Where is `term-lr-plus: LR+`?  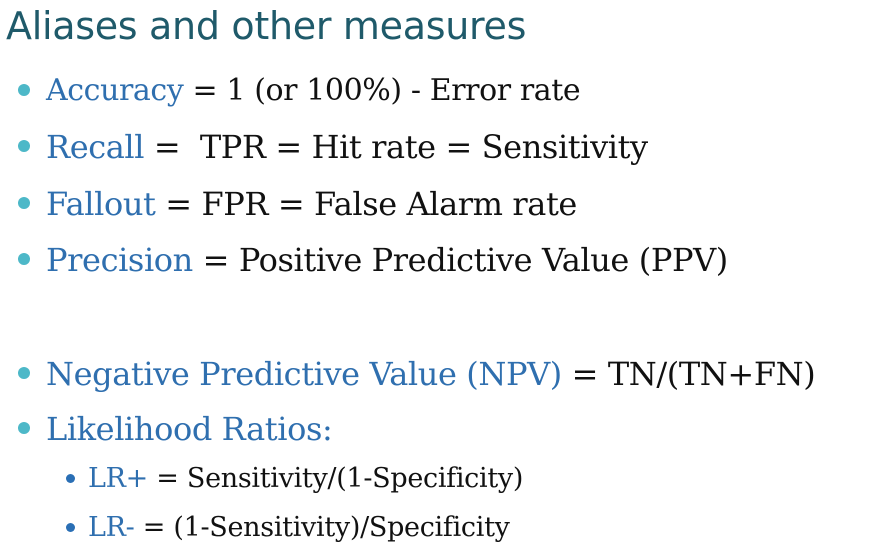
term-lr-plus: LR+ is located at coordinates (118, 478).